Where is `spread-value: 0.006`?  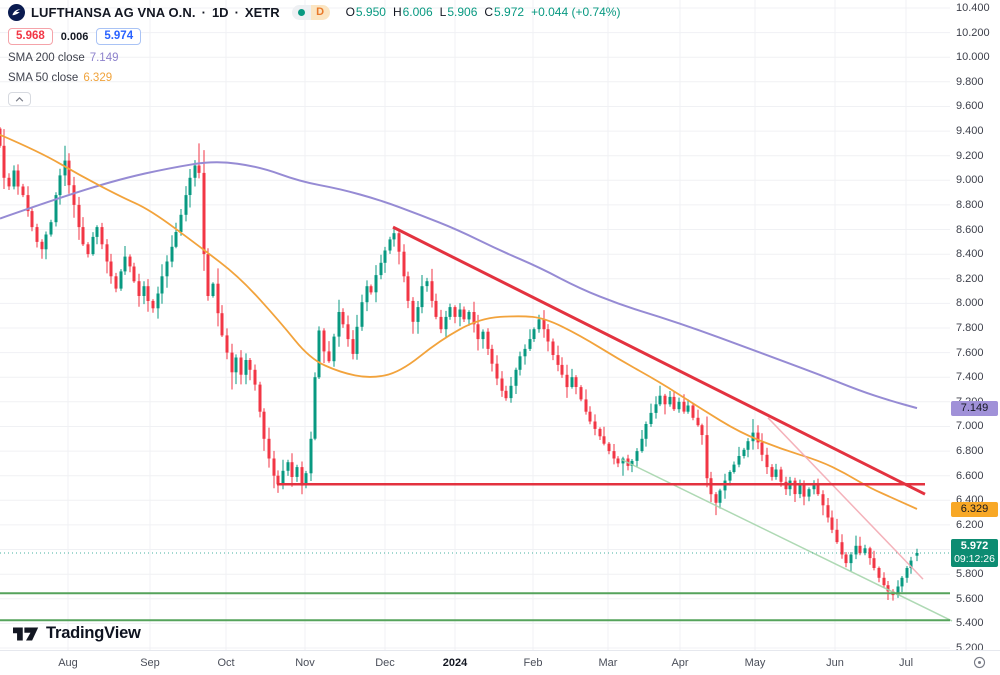 spread-value: 0.006 is located at coordinates (74, 36).